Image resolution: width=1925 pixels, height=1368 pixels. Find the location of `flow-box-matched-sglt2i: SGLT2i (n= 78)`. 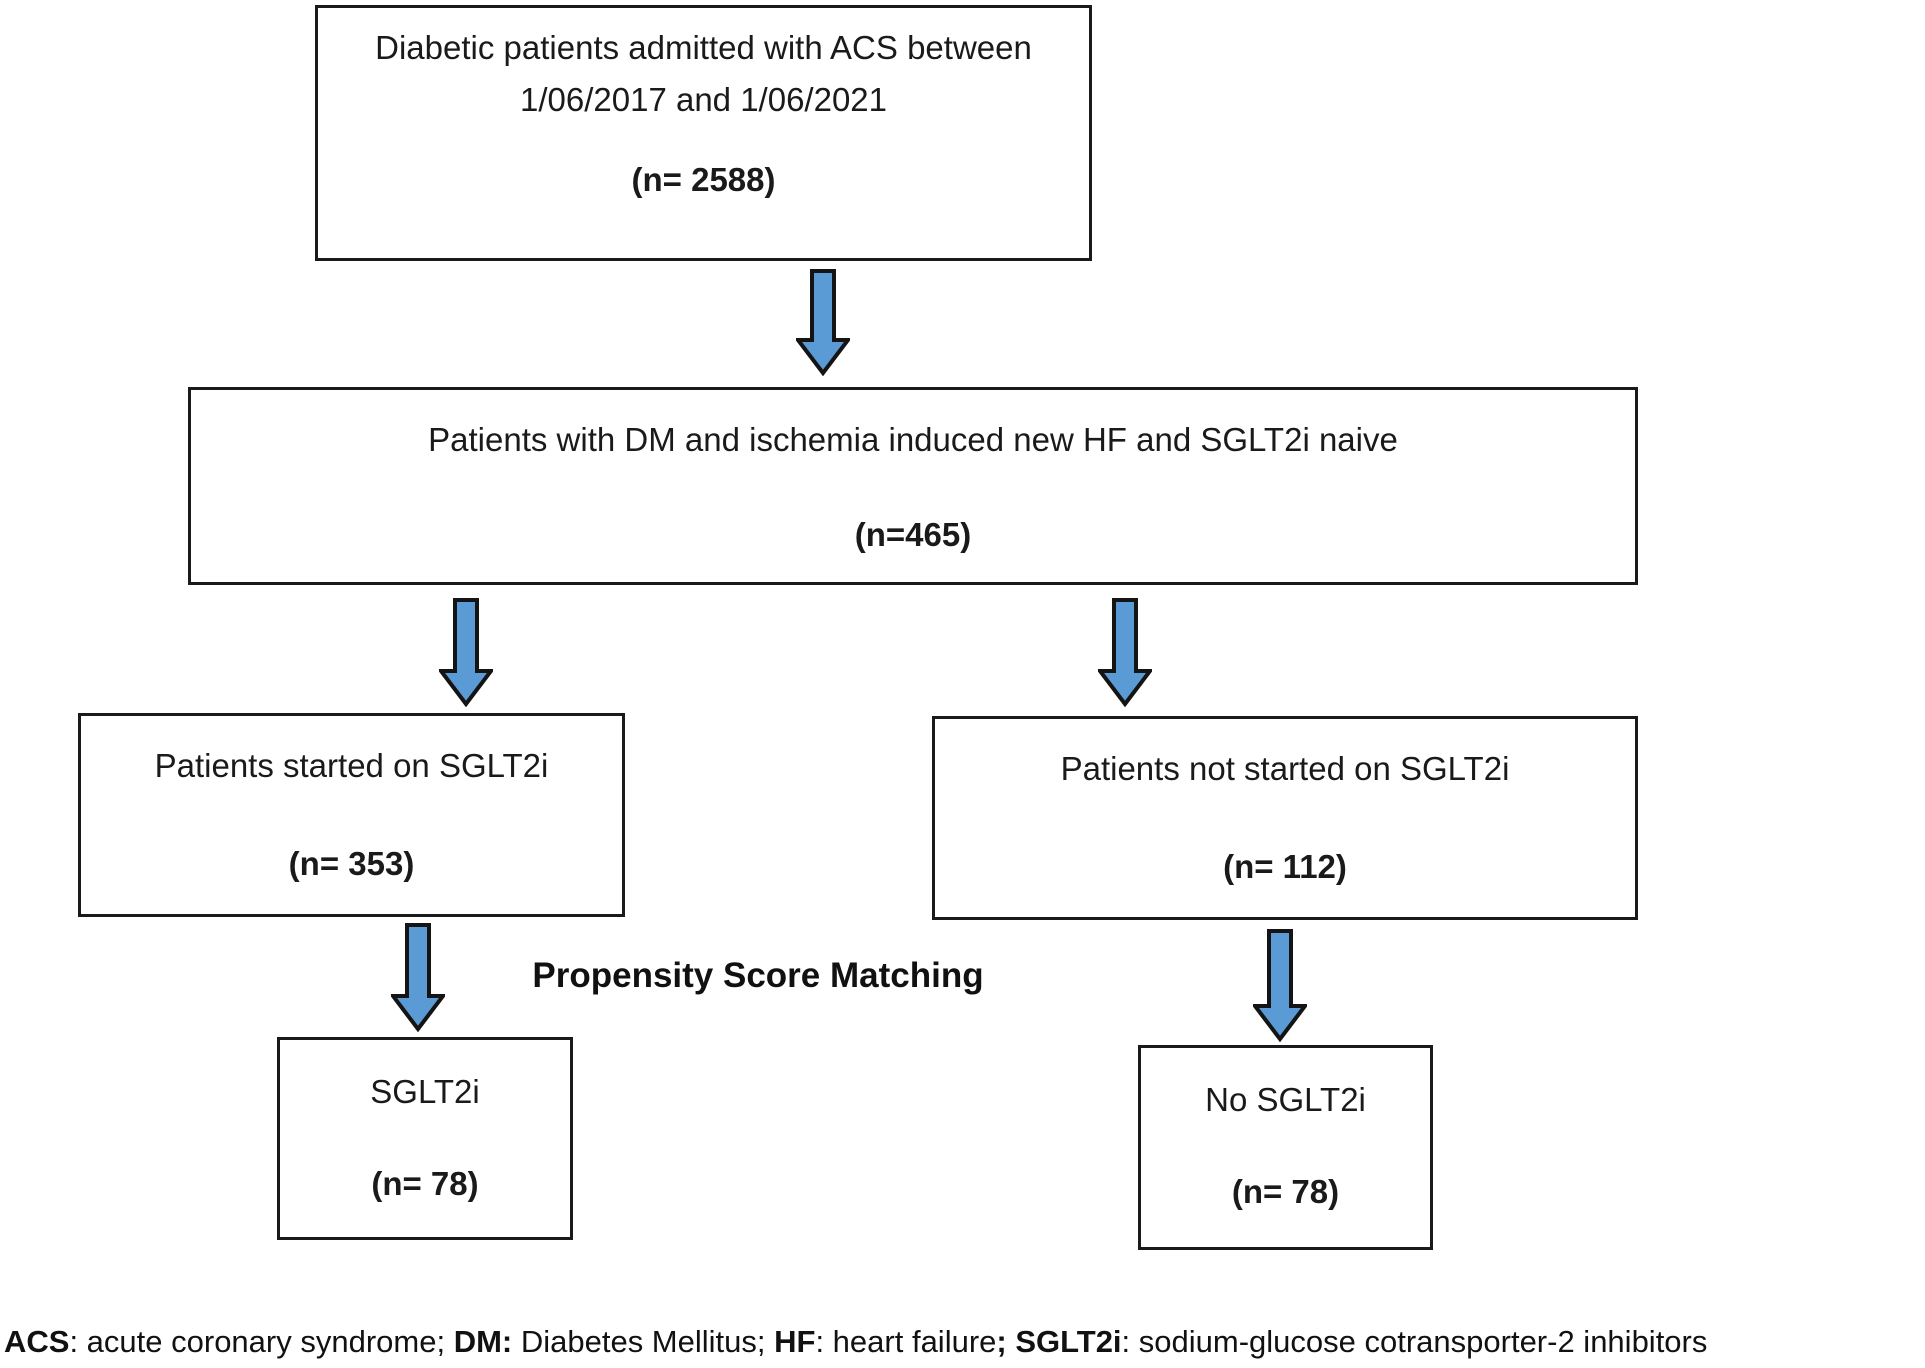

flow-box-matched-sglt2i: SGLT2i (n= 78) is located at coordinates (425, 1138).